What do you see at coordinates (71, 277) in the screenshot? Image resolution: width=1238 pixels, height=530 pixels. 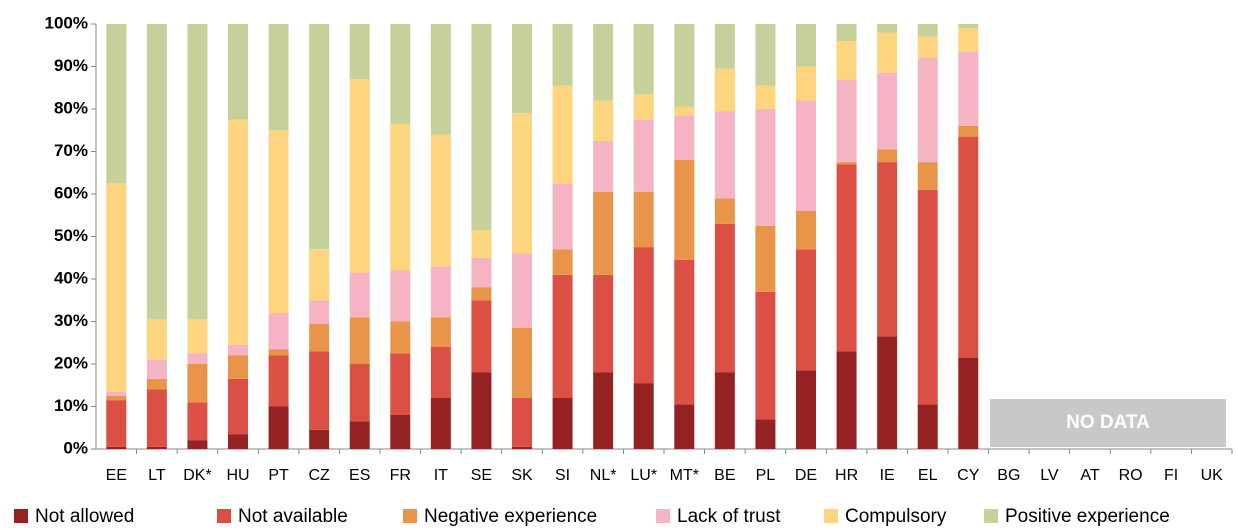 I see `y-tick-label: 40%` at bounding box center [71, 277].